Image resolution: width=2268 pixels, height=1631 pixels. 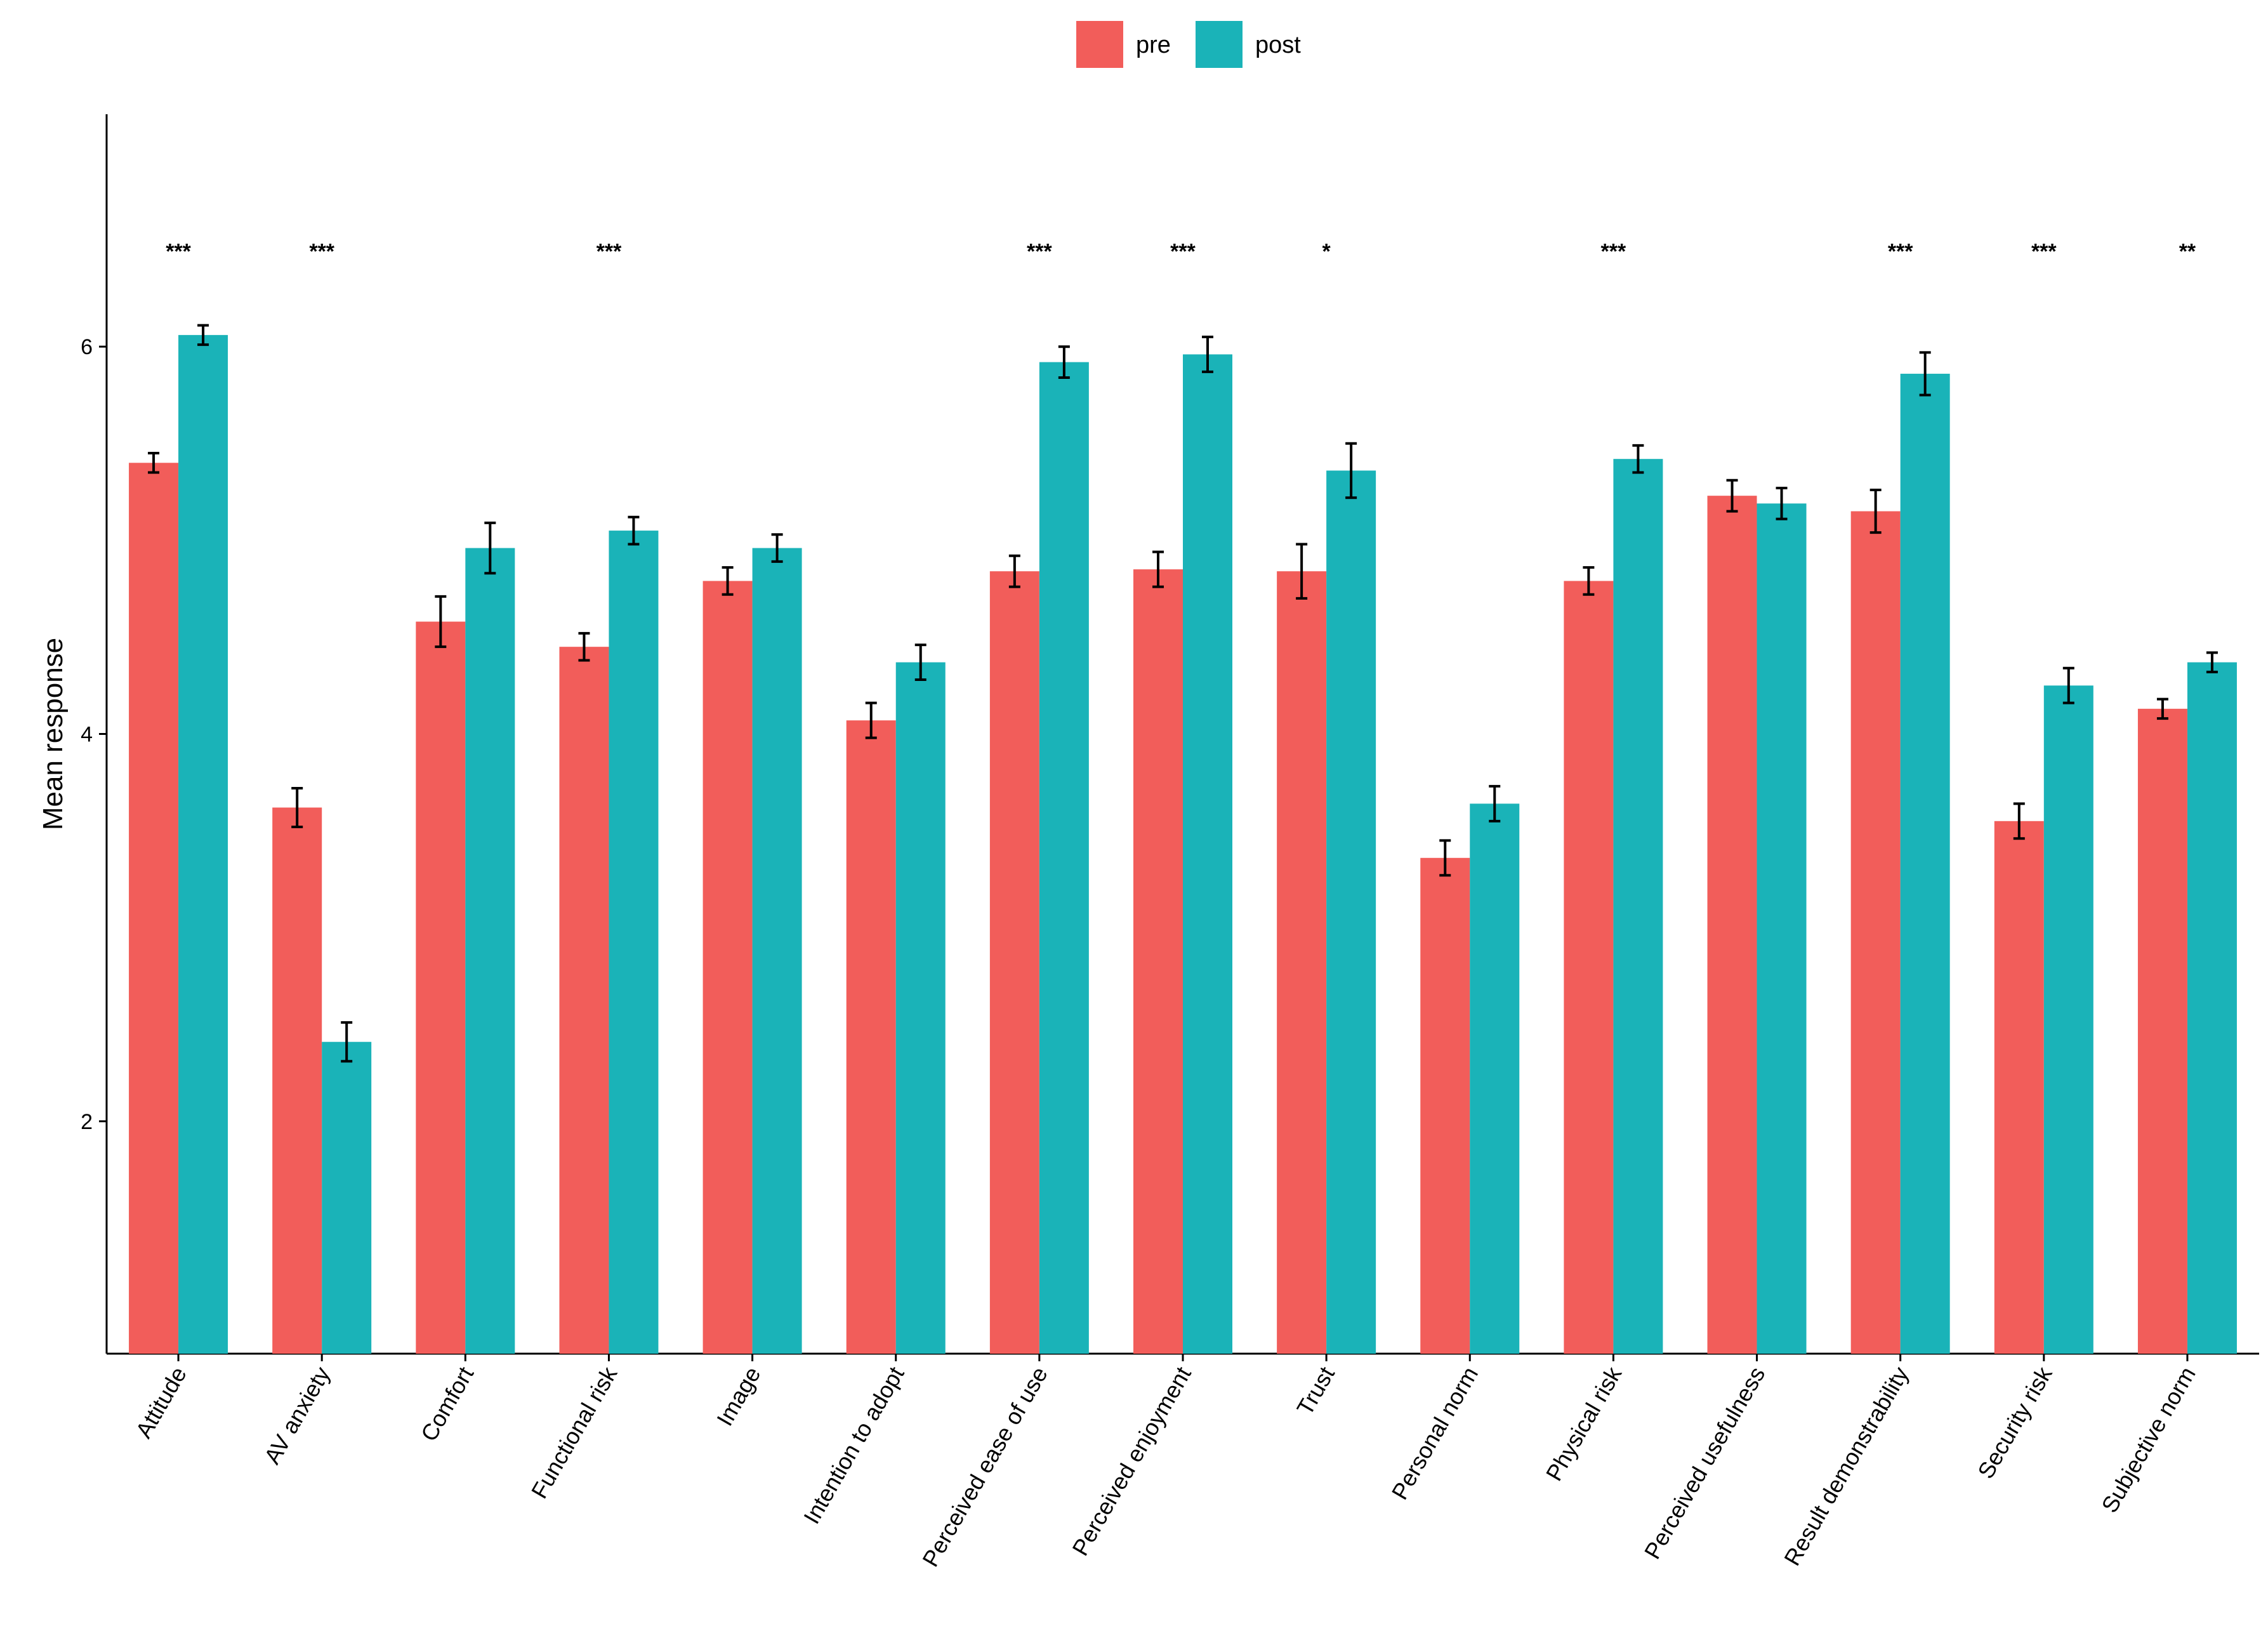 What do you see at coordinates (87, 1122) in the screenshot?
I see `y-tick-label: 2` at bounding box center [87, 1122].